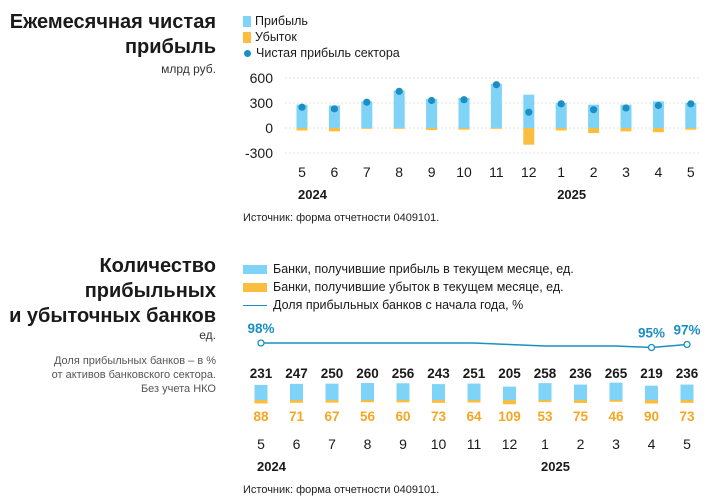 The image size is (714, 501). Describe the element at coordinates (321, 37) in the screenshot. I see `chart1-legend: Прибыль Убыток Чистая прибыль сектора` at that location.